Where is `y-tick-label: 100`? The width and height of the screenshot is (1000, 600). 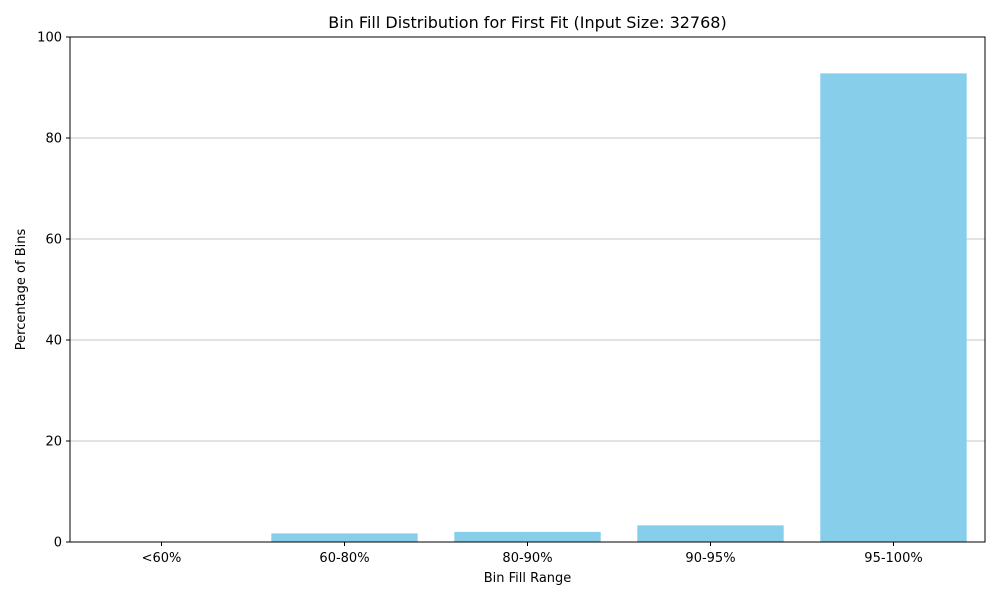 y-tick-label: 100 is located at coordinates (49, 38).